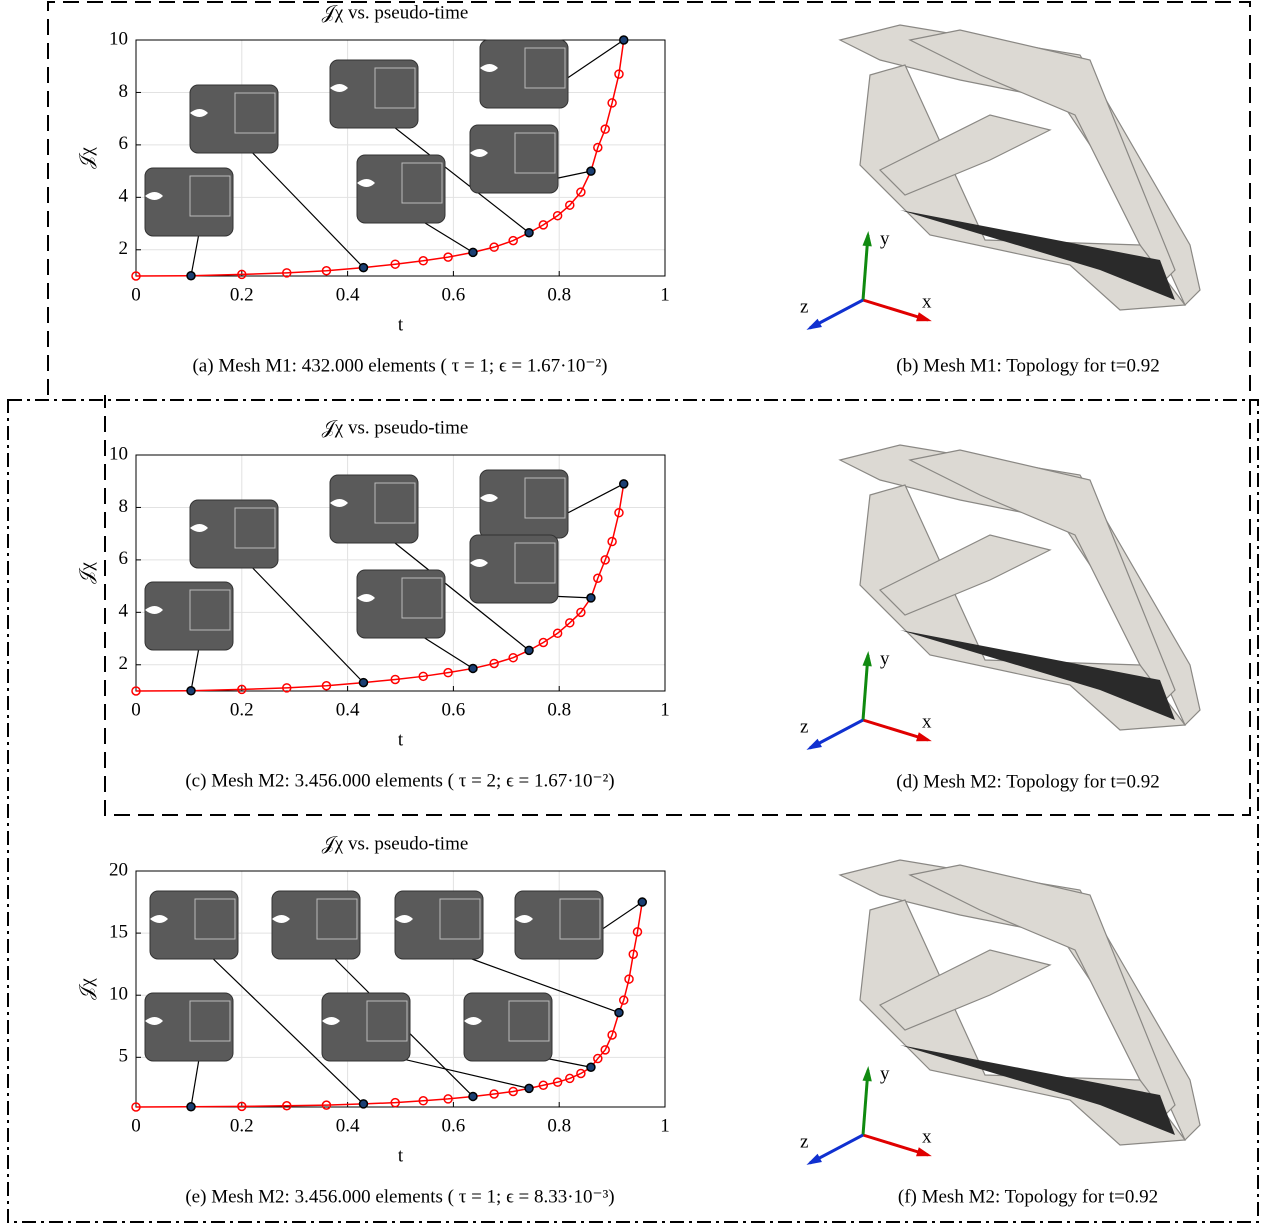 This screenshot has width=1266, height=1224. I want to click on y-axis-label: 𝒥χ, so click(86, 989).